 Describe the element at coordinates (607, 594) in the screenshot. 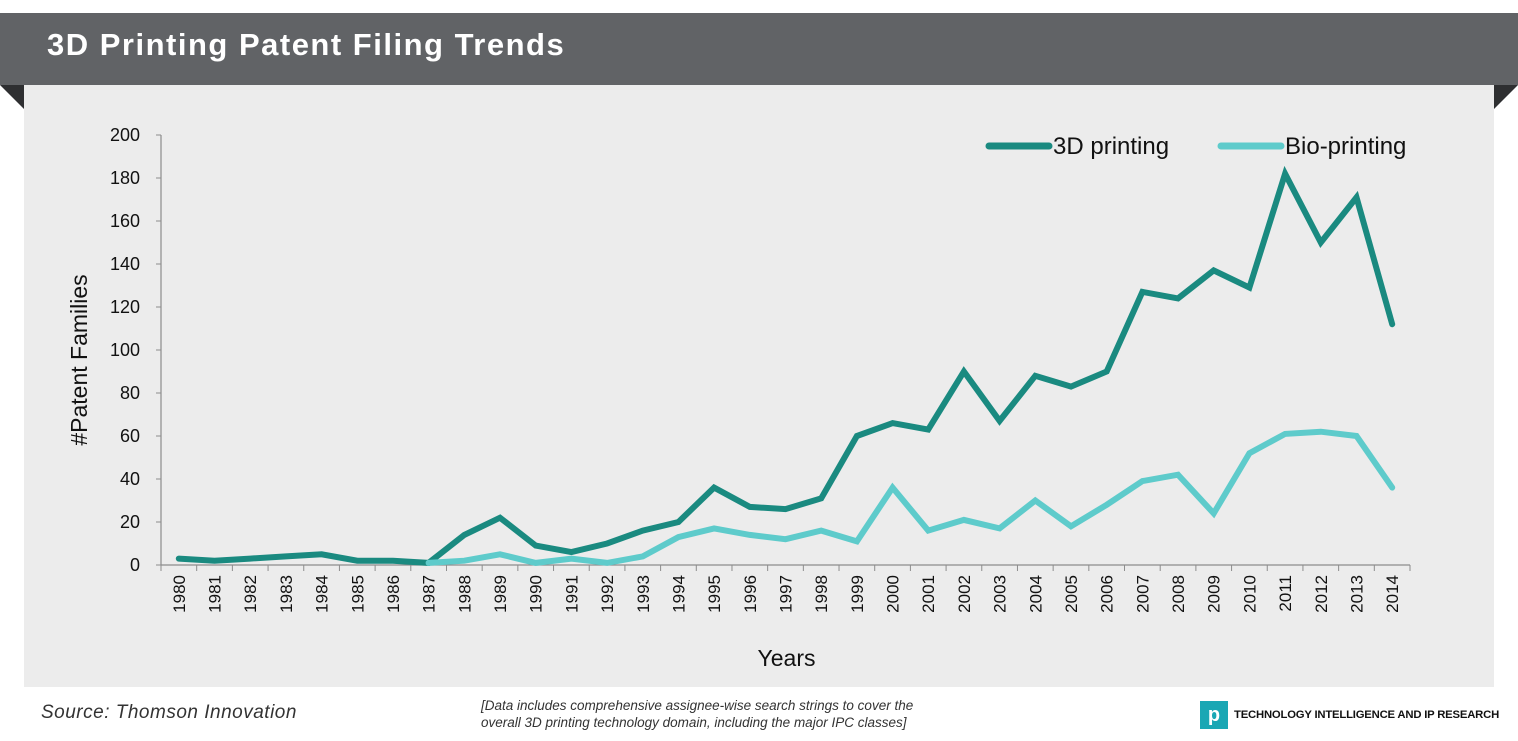

I see `x-tick-label: 1992` at that location.